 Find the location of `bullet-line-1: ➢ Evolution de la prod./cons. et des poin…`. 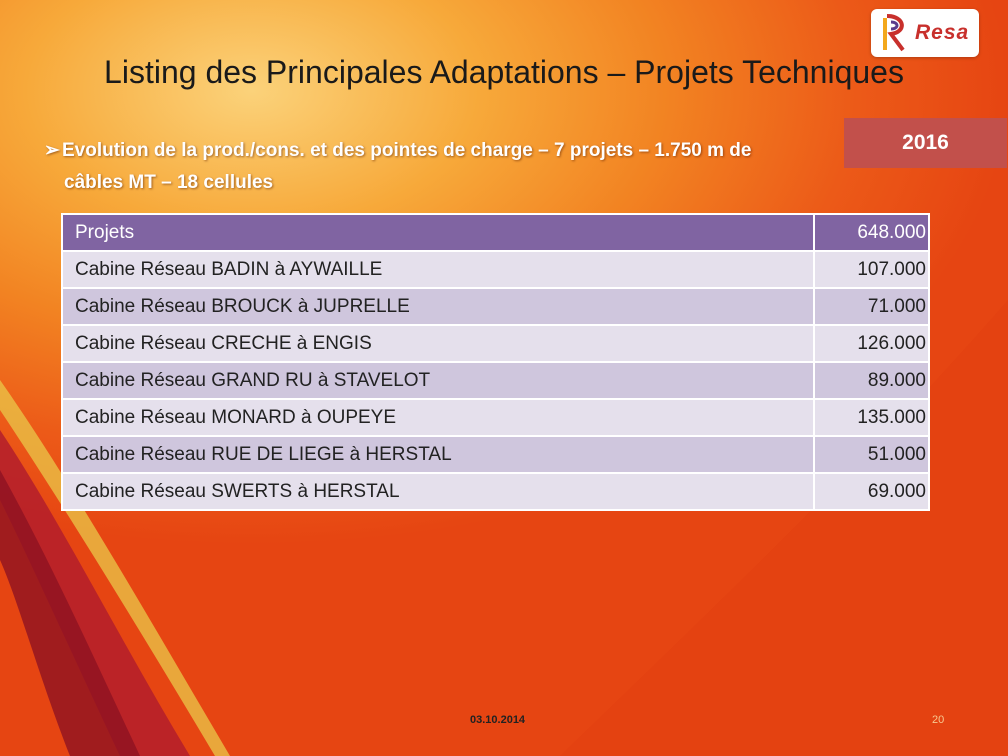

bullet-line-1: ➢ Evolution de la prod./cons. et des poin… is located at coordinates (434, 151).